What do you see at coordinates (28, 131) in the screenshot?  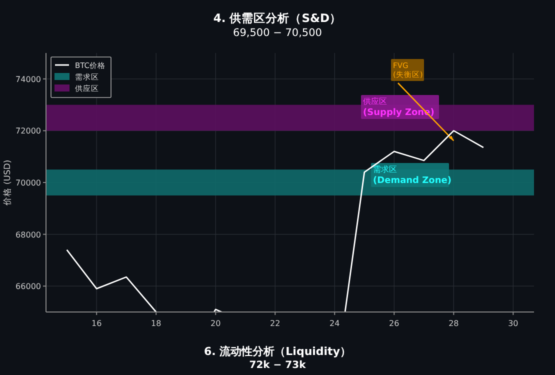 I see `y-tick-label: 72000` at bounding box center [28, 131].